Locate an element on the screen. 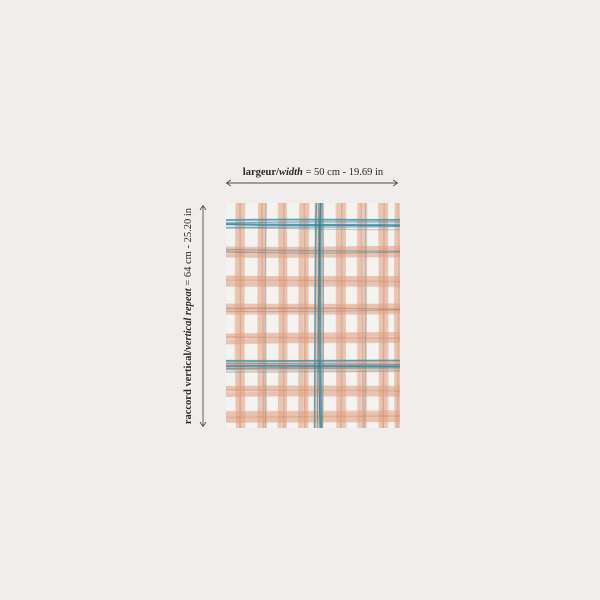  width-dimension-label: largeur/width = 50 cm - 19.69 in is located at coordinates (313, 172).